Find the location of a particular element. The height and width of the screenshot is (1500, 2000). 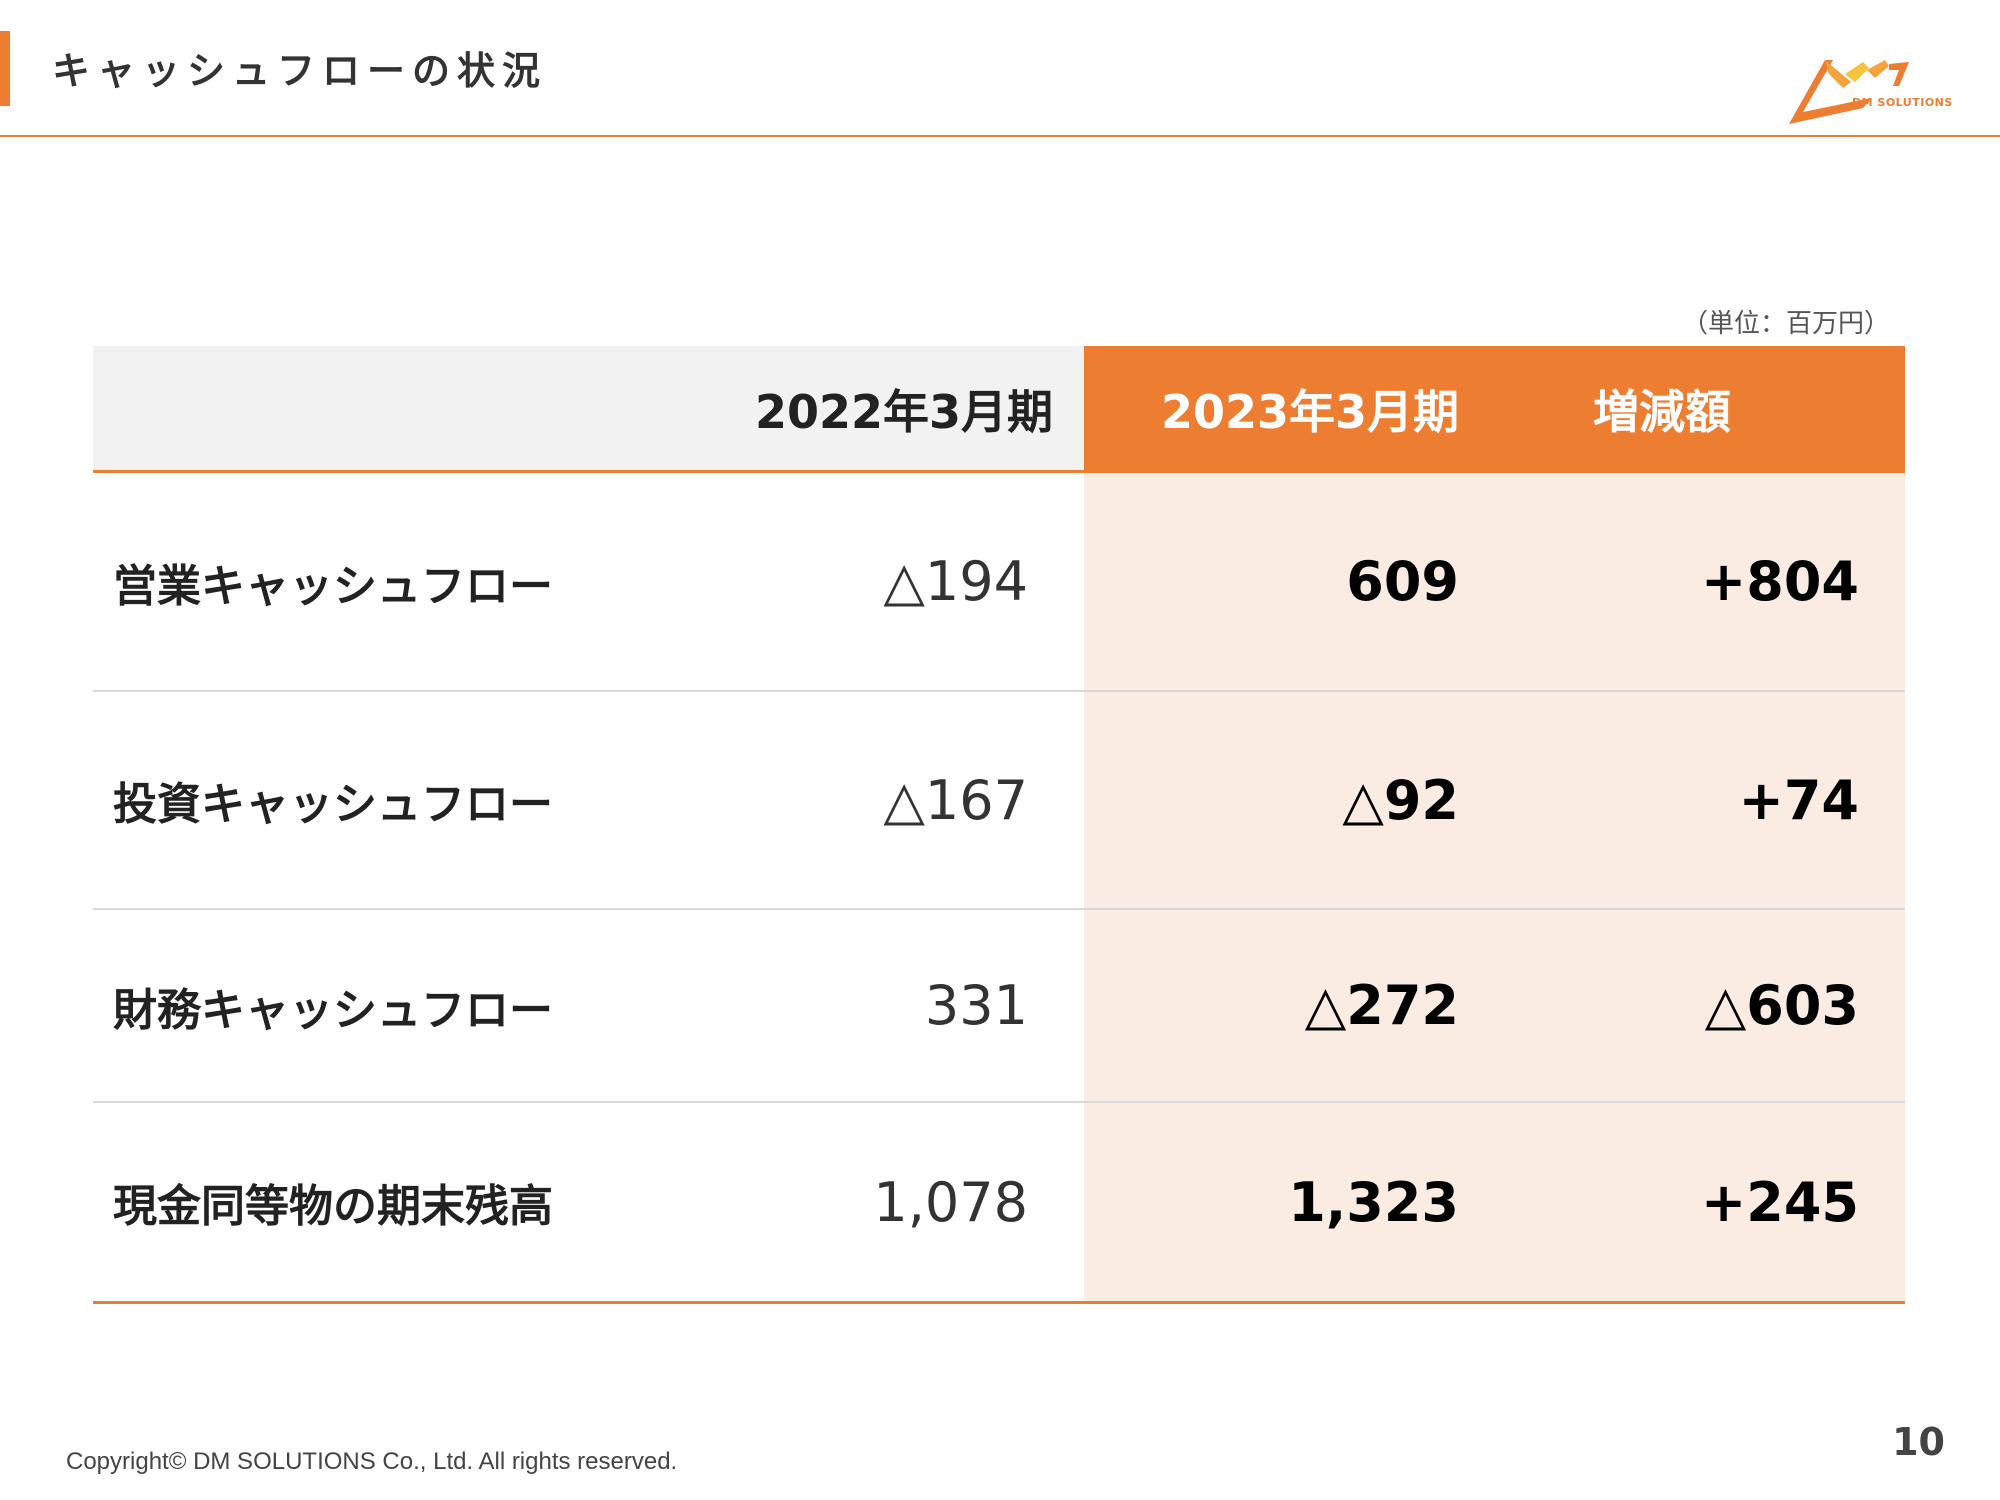

company-logo is located at coordinates (1849, 92).